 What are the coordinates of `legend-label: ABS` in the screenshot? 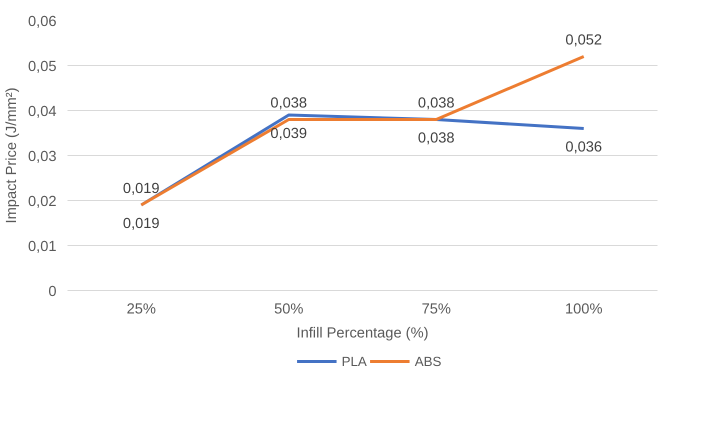 It's located at (428, 361).